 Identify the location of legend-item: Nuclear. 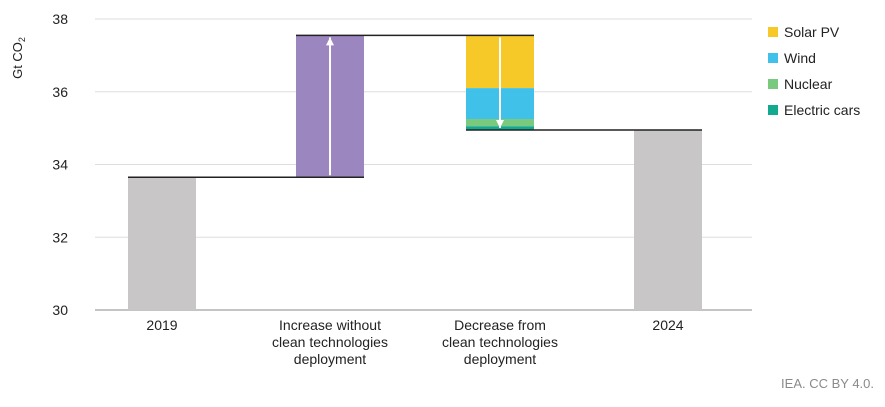
(800, 84).